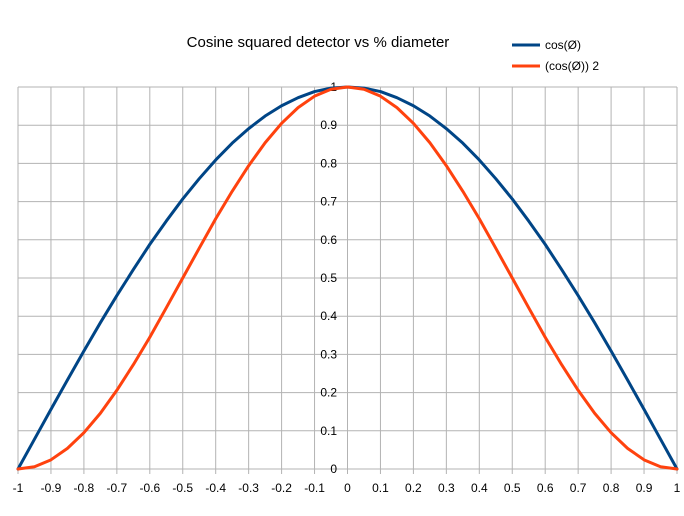  I want to click on legend-label: (cos(Ø)) 2, so click(572, 66).